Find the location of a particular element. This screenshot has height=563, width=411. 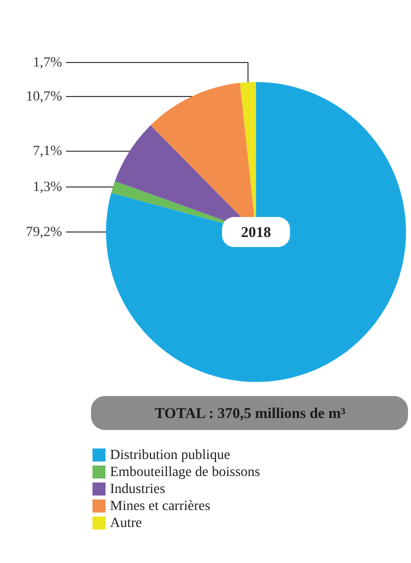

text: TOTAL : 370,5 millions de m³ is located at coordinates (250, 414).